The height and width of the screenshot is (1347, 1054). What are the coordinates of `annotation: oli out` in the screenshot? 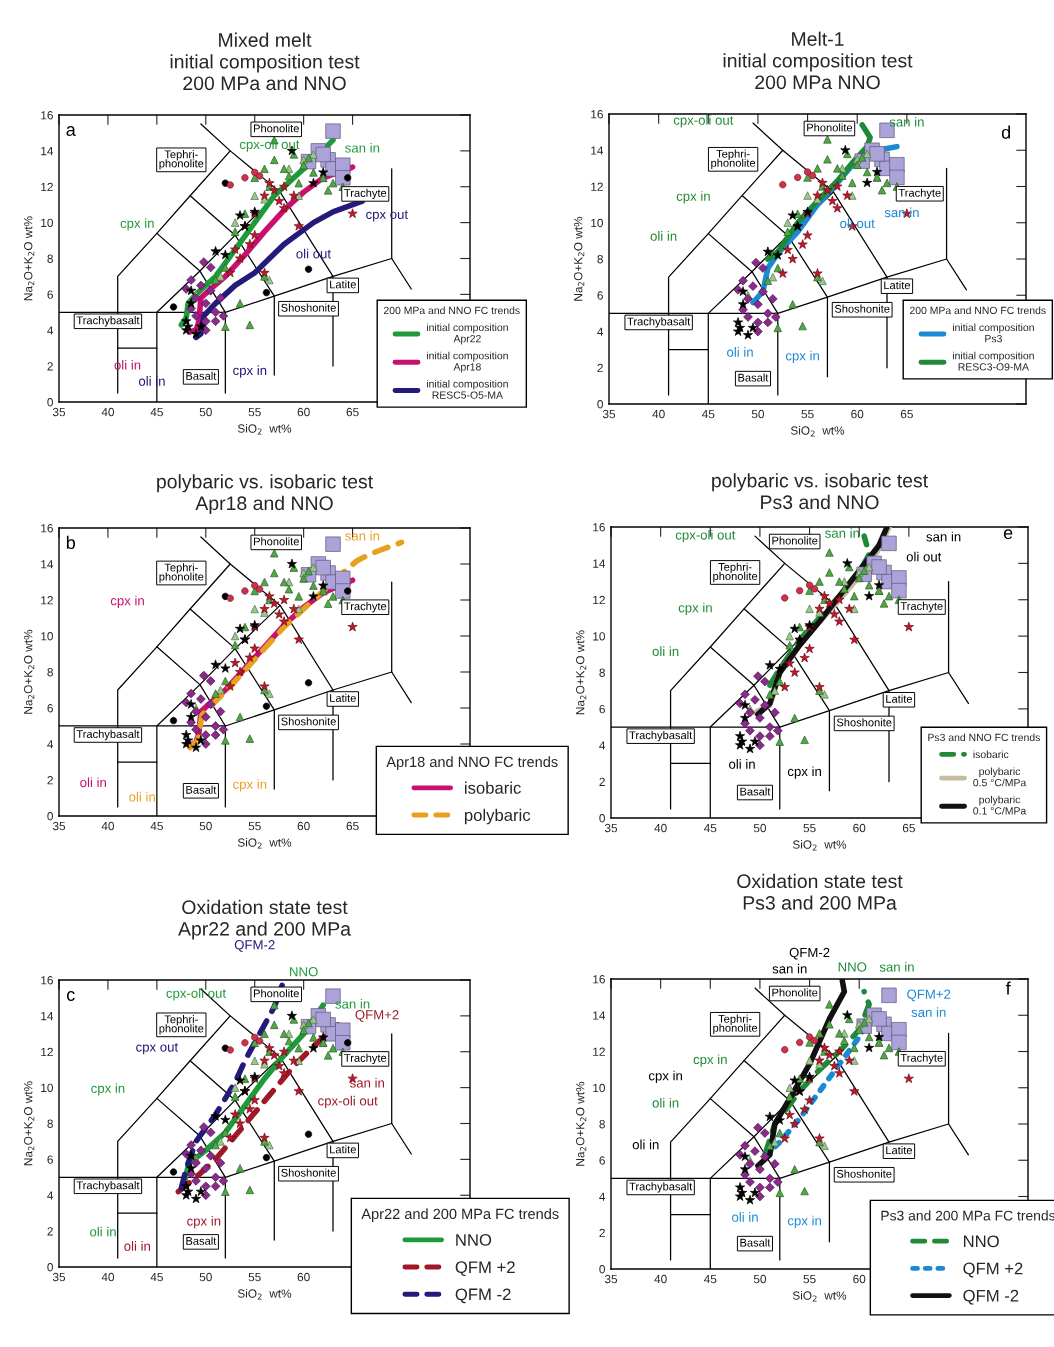 It's located at (924, 556).